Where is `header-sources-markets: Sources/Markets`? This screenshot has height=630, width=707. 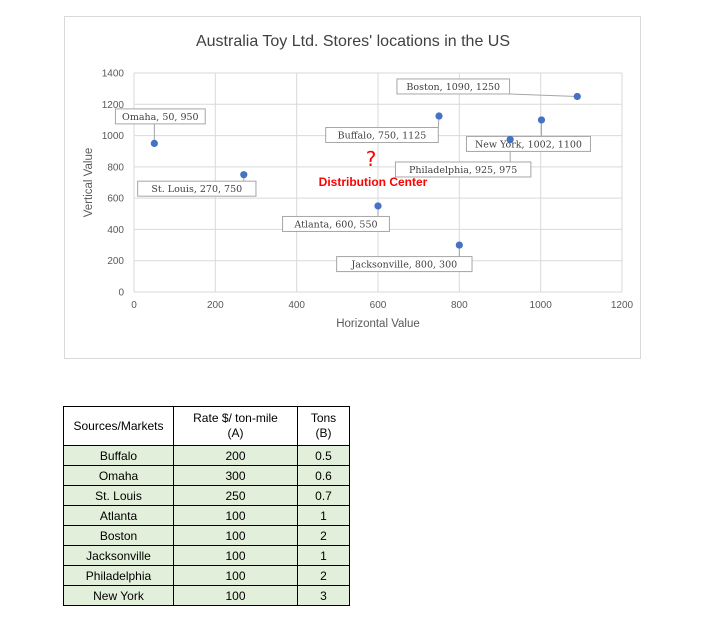
header-sources-markets: Sources/Markets is located at coordinates (118, 426).